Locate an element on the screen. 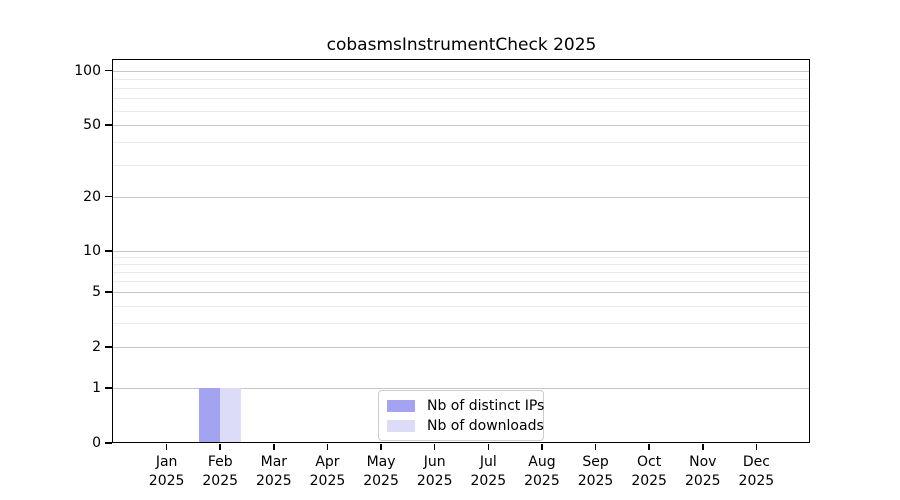  x-tick-label-sep: Sep 2025 is located at coordinates (596, 472).